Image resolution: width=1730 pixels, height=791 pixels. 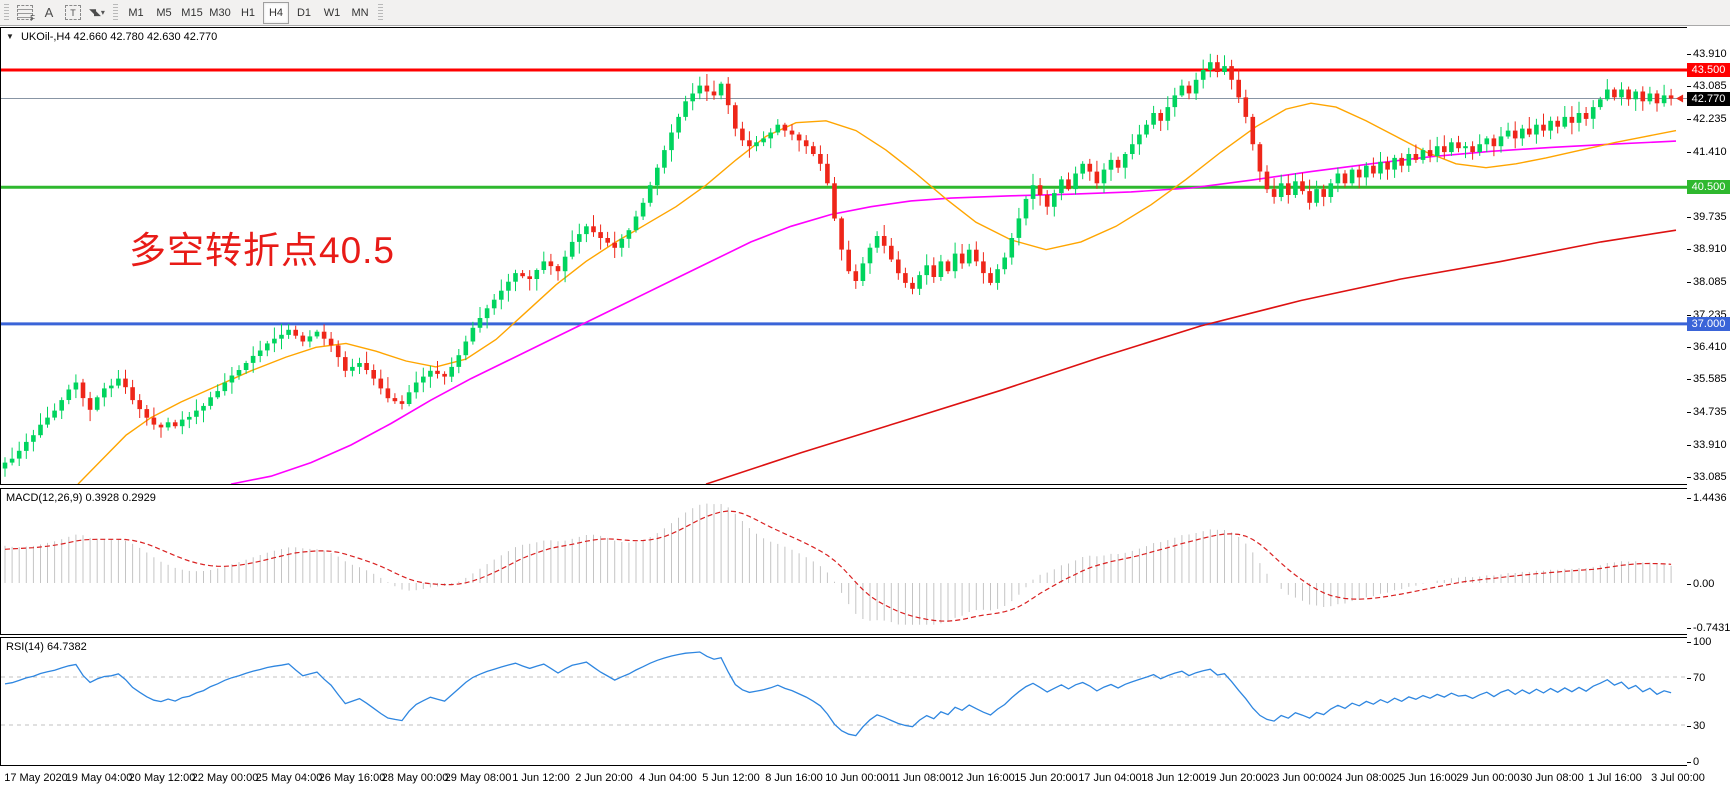 I want to click on fibonacci-tool-icon: F, so click(x=25, y=13).